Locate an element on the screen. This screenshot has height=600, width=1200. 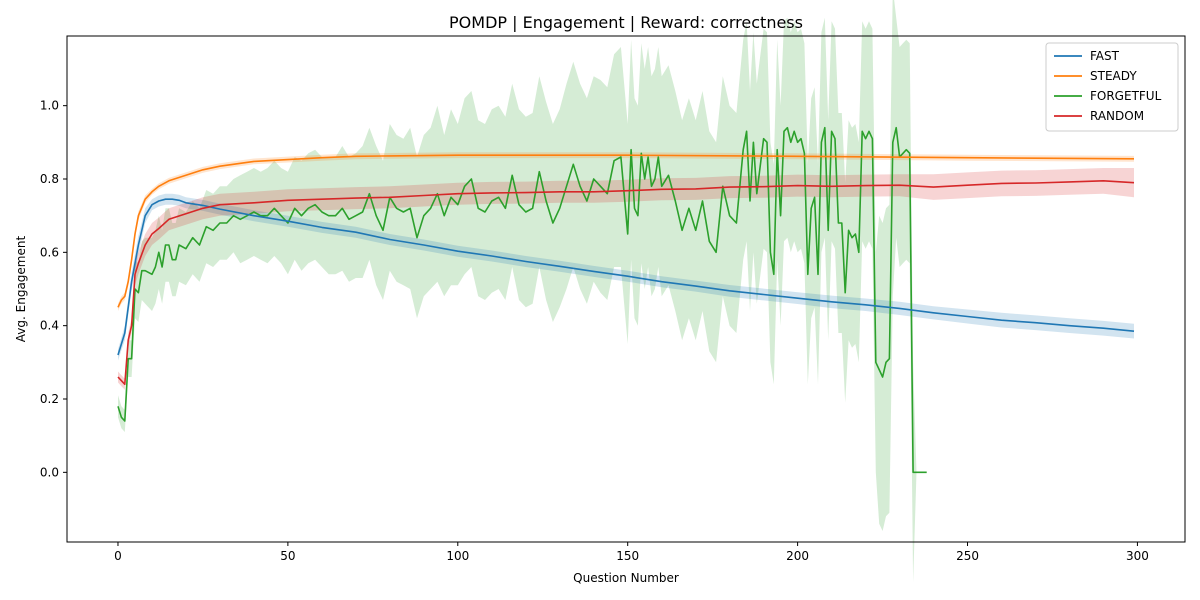
y-tick-label: 0.4 is located at coordinates (49, 326).